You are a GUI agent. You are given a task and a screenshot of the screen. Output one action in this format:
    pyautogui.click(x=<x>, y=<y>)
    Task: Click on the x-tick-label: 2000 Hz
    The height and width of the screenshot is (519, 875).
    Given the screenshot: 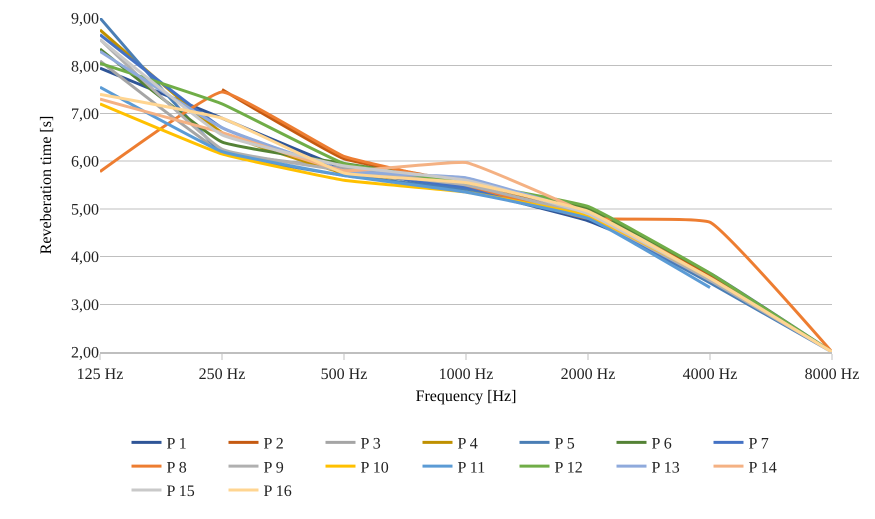 What is the action you would take?
    pyautogui.click(x=588, y=374)
    